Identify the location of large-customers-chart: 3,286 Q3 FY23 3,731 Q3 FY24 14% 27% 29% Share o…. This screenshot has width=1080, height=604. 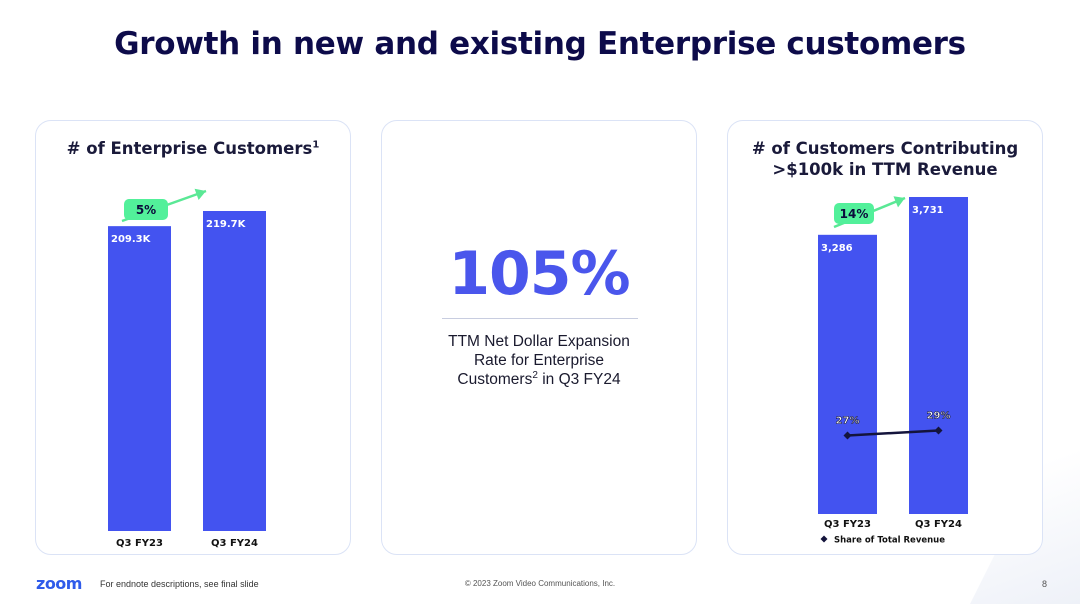
(893, 371).